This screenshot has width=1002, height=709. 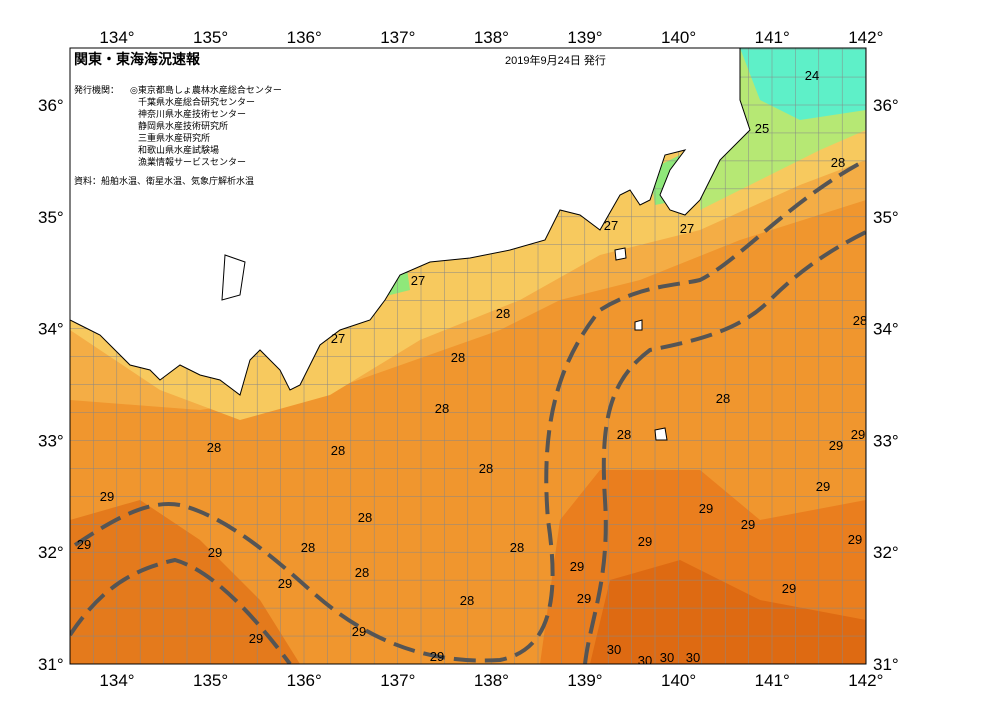 What do you see at coordinates (192, 113) in the screenshot?
I see `issuer: 神奈川県水産技術センター` at bounding box center [192, 113].